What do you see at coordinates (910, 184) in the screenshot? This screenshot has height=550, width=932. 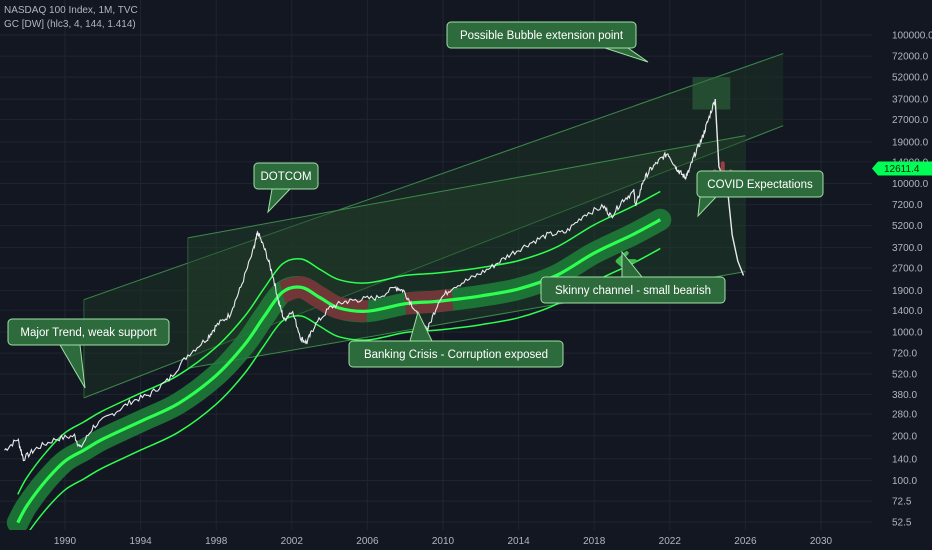 I see `y-tick-label: 10000.0` at bounding box center [910, 184].